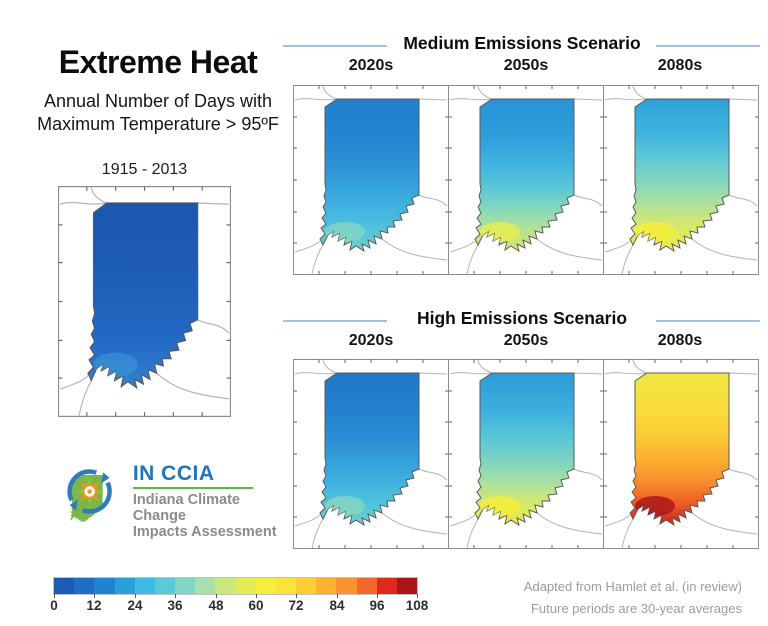 The width and height of the screenshot is (768, 626). I want to click on colorbar-label: 96, so click(377, 605).